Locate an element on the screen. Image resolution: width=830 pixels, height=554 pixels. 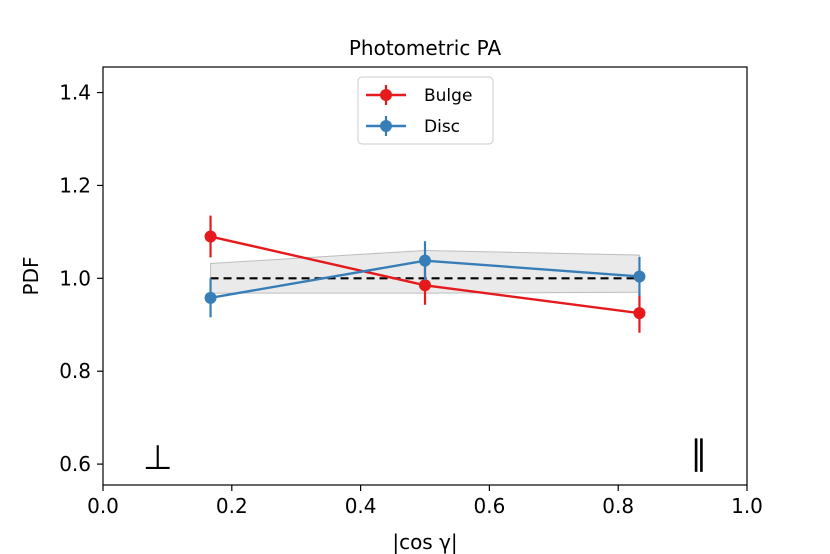
x-tick-label: 0.6 is located at coordinates (489, 506).